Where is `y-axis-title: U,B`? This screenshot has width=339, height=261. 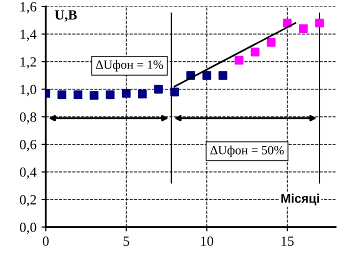
y-axis-title: U,B is located at coordinates (65, 16).